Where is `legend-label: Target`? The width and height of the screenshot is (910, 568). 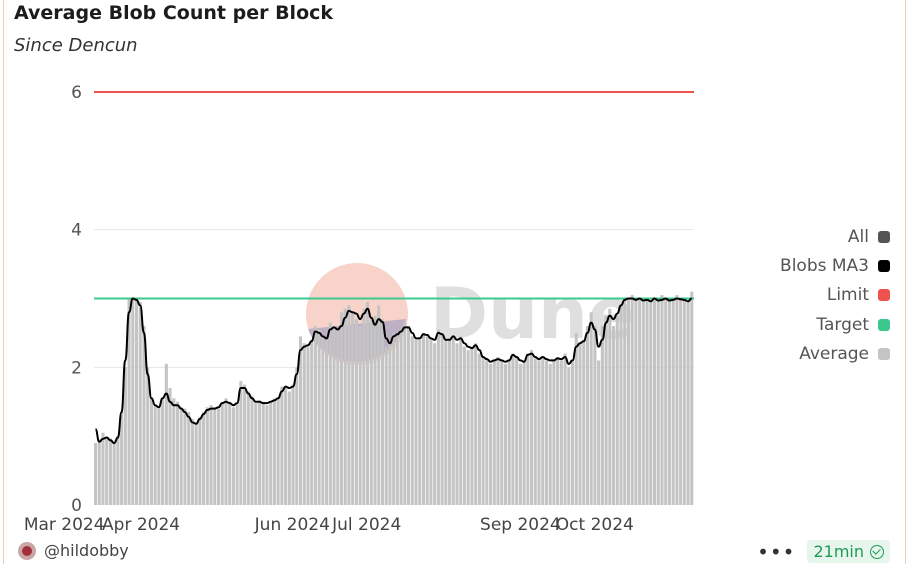
legend-label: Target is located at coordinates (842, 324).